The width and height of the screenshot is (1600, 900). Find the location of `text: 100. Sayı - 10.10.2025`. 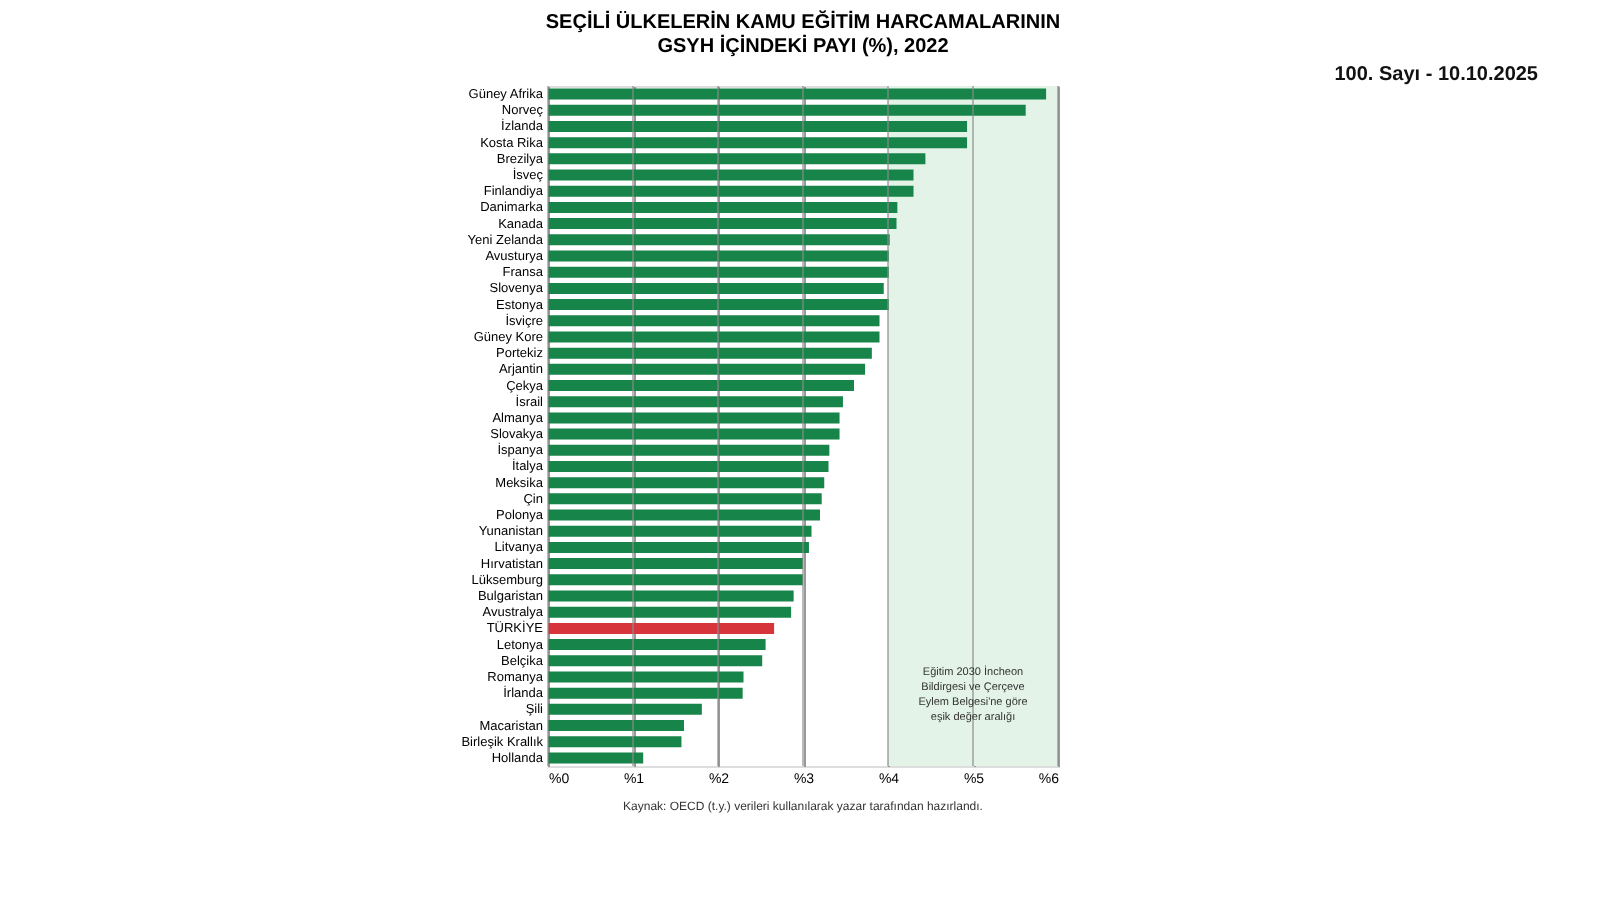

text: 100. Sayı - 10.10.2025 is located at coordinates (1436, 75).